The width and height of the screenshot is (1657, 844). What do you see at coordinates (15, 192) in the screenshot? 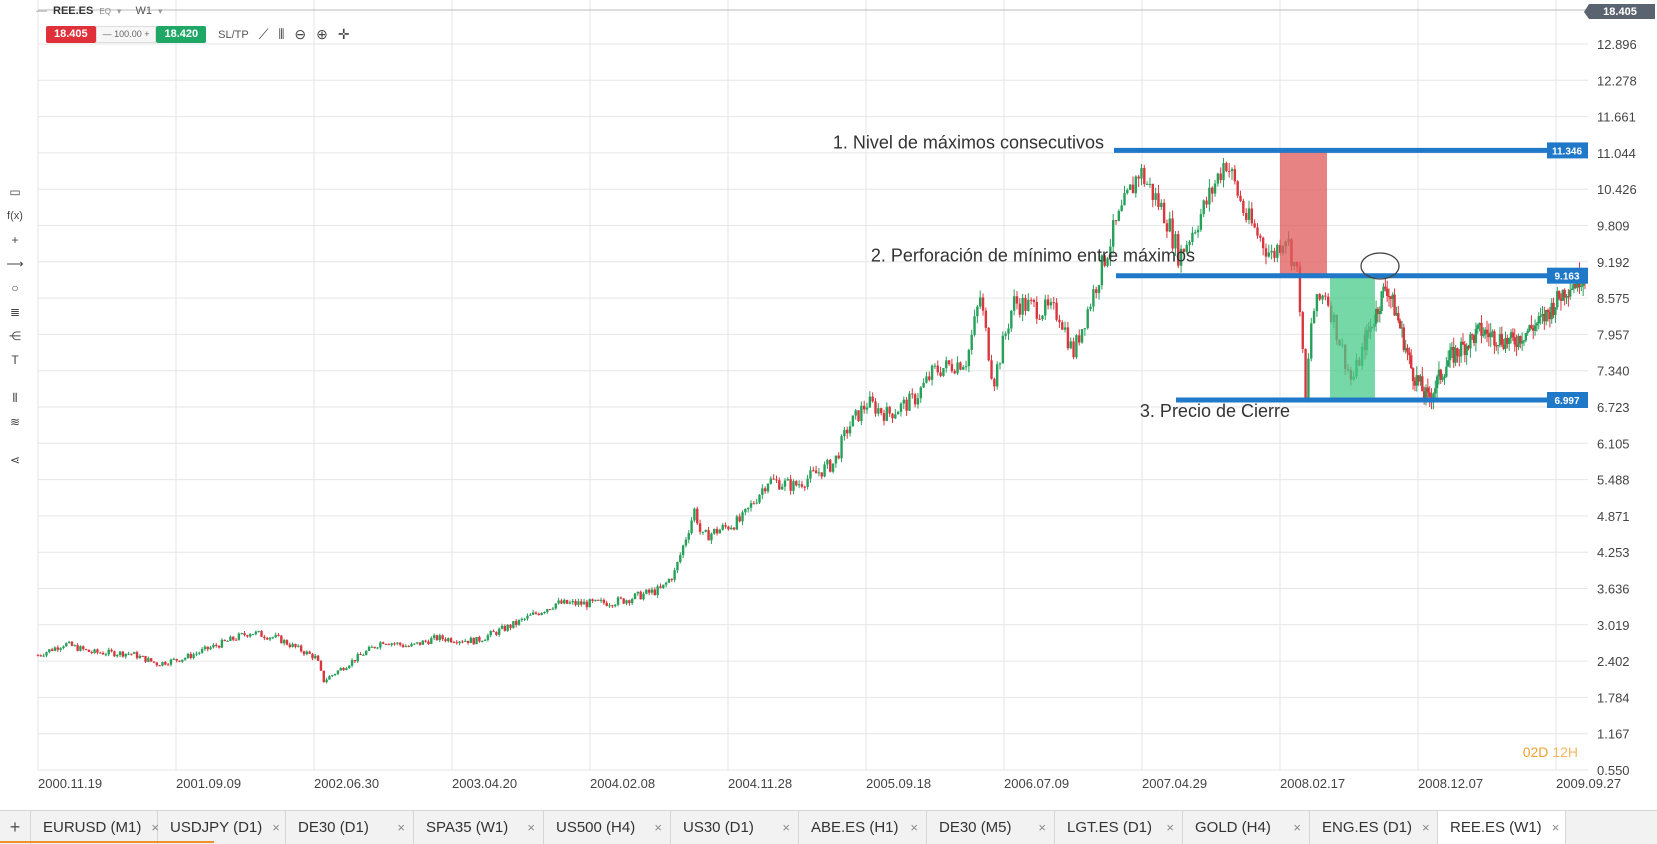
I see `cursor-icon: ▭` at bounding box center [15, 192].